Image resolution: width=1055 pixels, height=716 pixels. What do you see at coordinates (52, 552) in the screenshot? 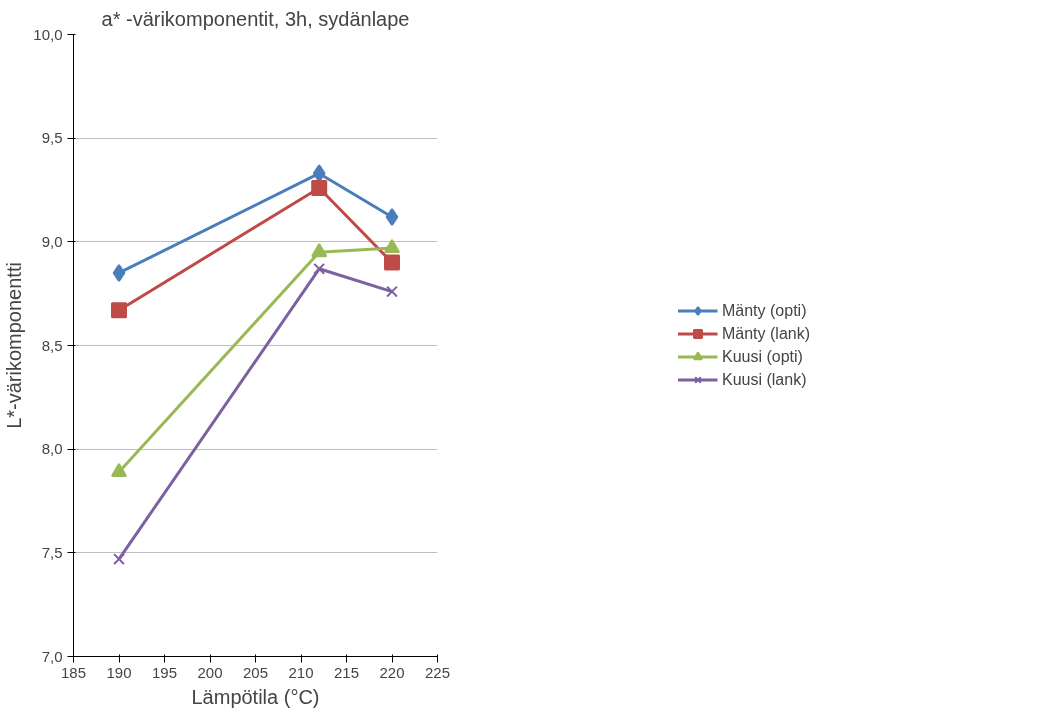
I see `y-tick-label: 7,5` at bounding box center [52, 552].